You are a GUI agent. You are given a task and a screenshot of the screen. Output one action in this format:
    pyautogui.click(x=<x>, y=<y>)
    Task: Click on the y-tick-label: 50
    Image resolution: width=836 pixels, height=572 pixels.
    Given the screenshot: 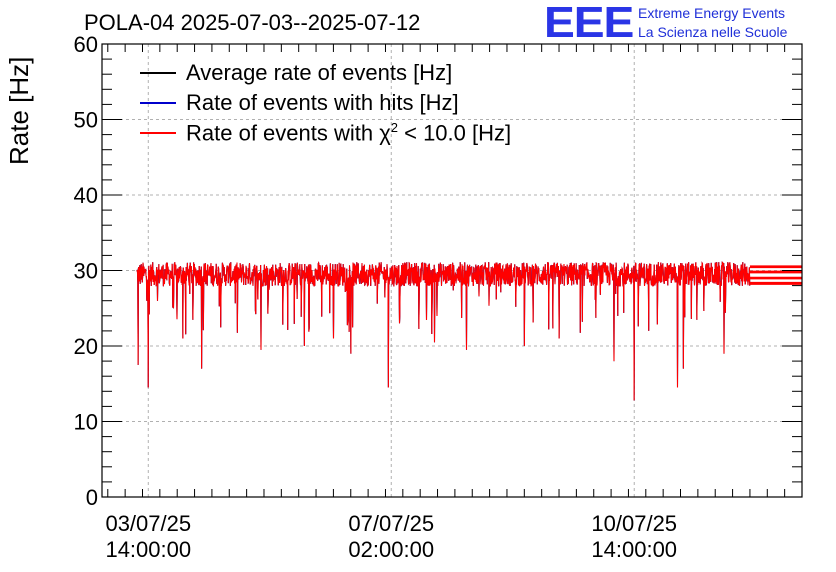 What is the action you would take?
    pyautogui.click(x=86, y=120)
    